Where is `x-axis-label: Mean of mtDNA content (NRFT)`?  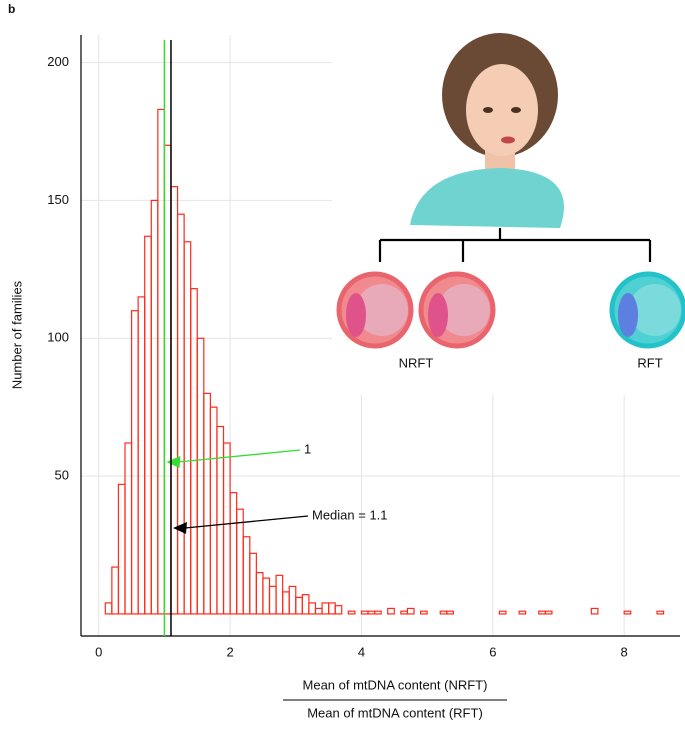 x-axis-label: Mean of mtDNA content (NRFT) is located at coordinates (395, 684).